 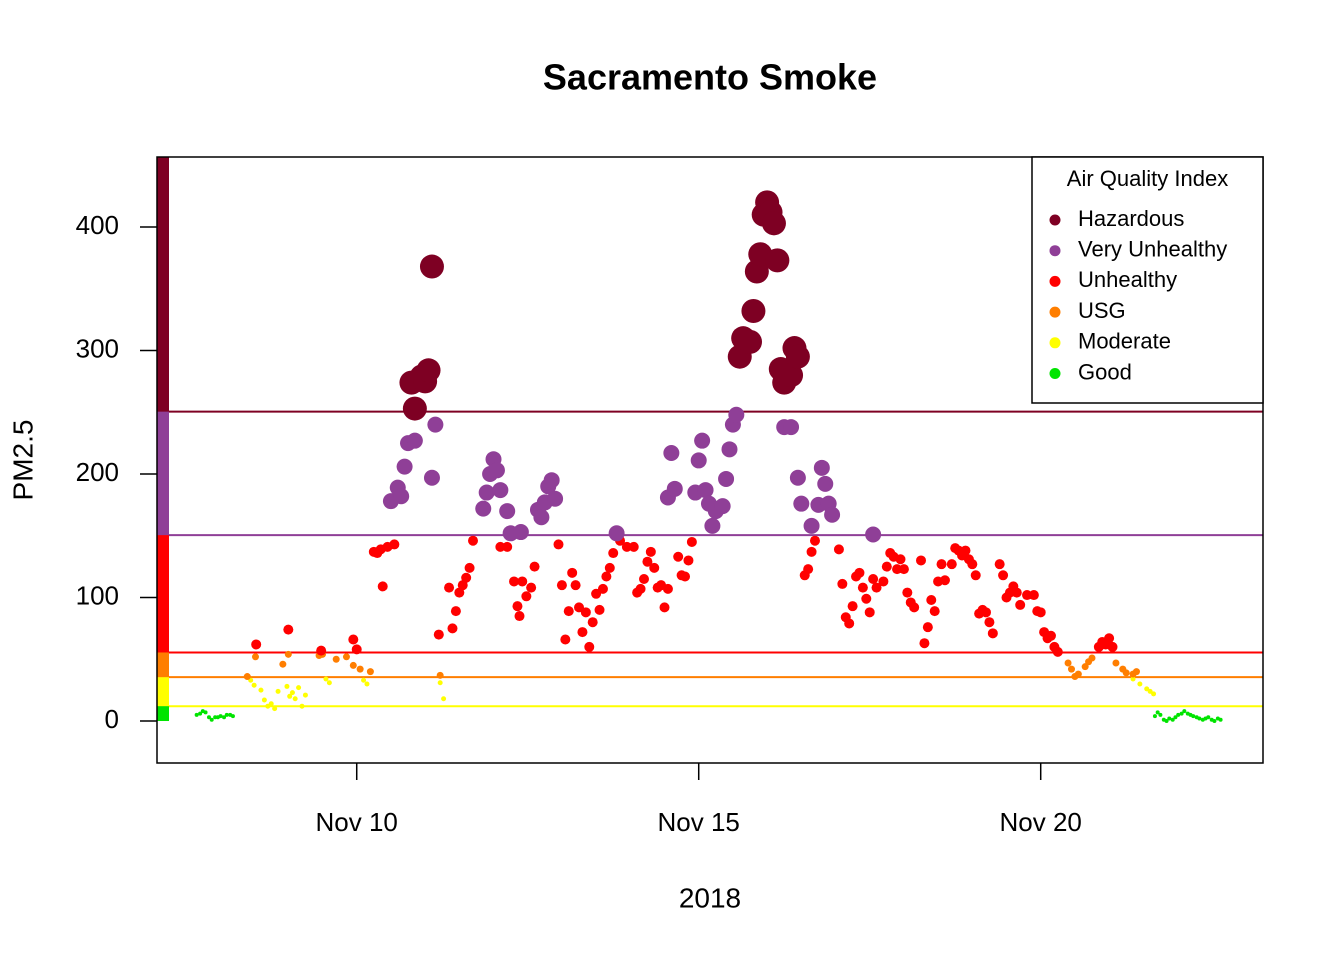 I want to click on legend-box, so click(x=1147, y=280).